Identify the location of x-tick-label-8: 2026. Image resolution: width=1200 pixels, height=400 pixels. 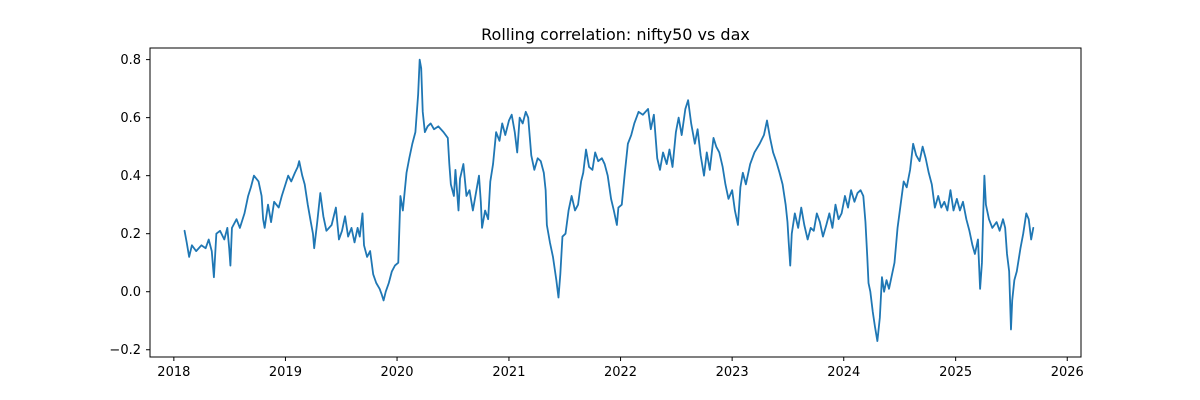
(1067, 372).